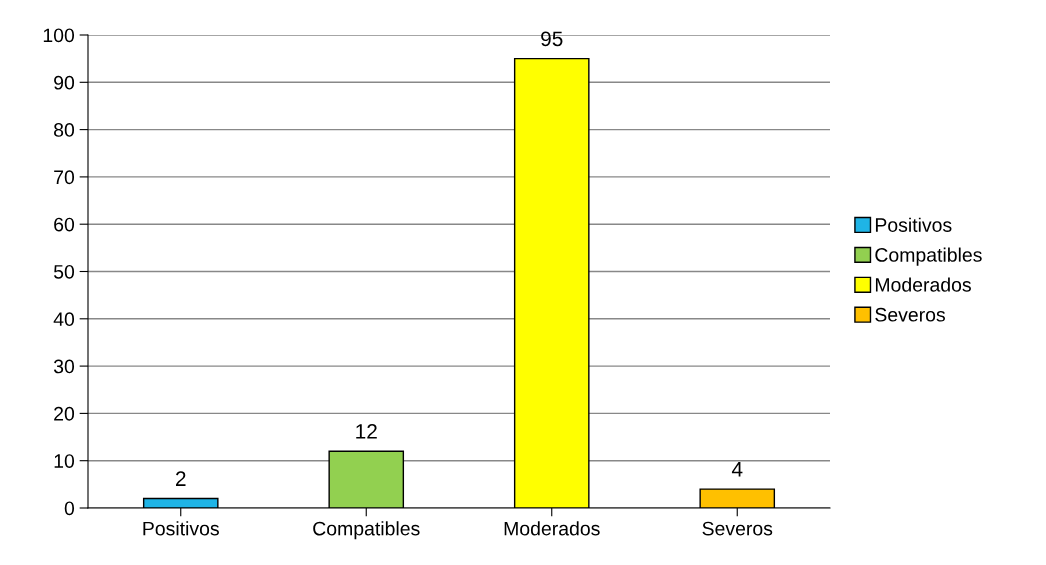 This screenshot has height=565, width=1046. What do you see at coordinates (366, 431) in the screenshot?
I see `data-label: 12` at bounding box center [366, 431].